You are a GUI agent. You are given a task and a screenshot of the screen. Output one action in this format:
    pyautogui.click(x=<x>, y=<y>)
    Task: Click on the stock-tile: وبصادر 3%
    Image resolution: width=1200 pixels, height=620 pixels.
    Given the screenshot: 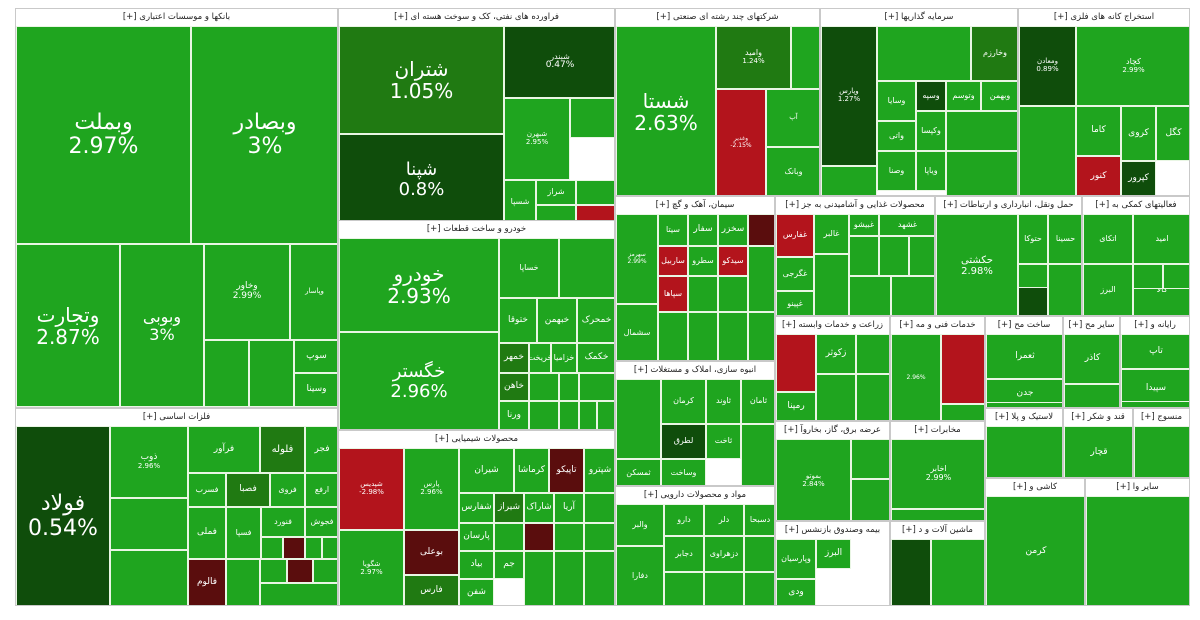 What is the action you would take?
    pyautogui.click(x=264, y=135)
    